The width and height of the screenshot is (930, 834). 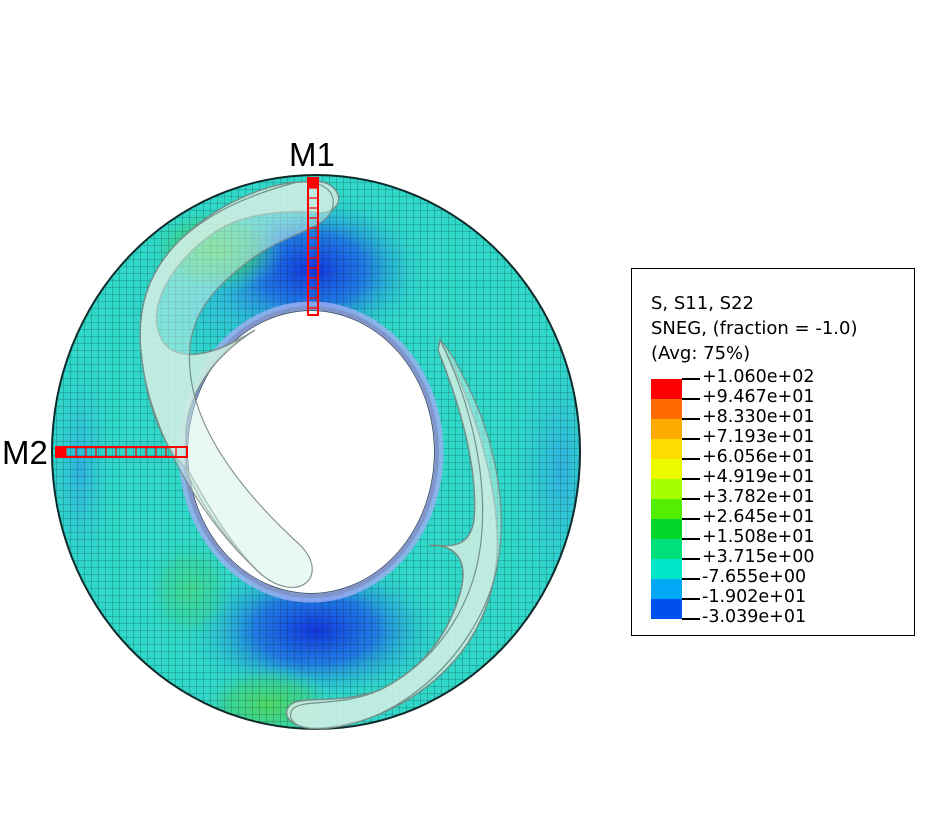 I want to click on marker-label-m1: M1, so click(x=312, y=154).